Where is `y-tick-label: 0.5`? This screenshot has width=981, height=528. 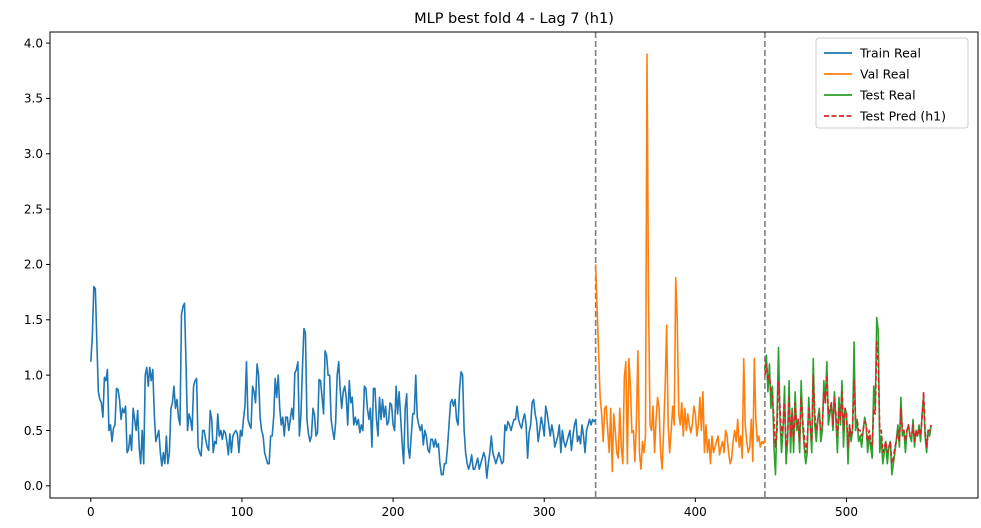
y-tick-label: 0.5 is located at coordinates (33, 431).